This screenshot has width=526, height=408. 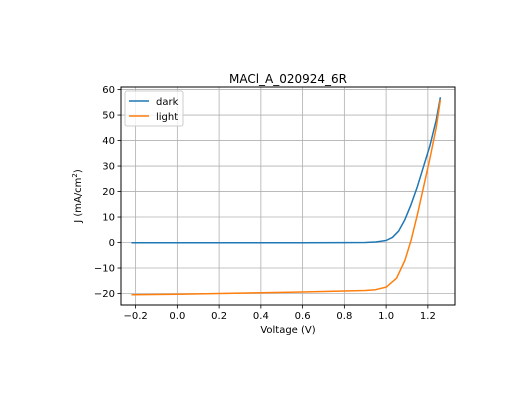 I want to click on x-tick-label: 0.2, so click(x=219, y=316).